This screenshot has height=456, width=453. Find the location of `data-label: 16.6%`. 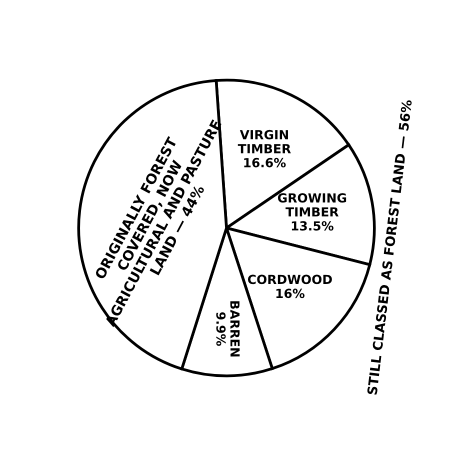

data-label: 16.6% is located at coordinates (265, 163).